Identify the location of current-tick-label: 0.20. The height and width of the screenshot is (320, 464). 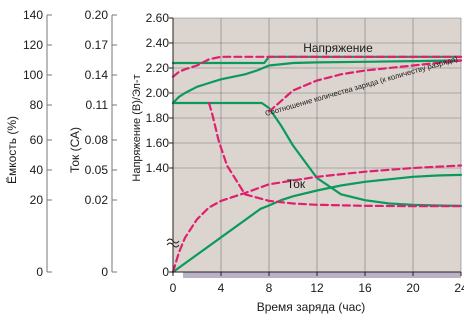
(97, 15).